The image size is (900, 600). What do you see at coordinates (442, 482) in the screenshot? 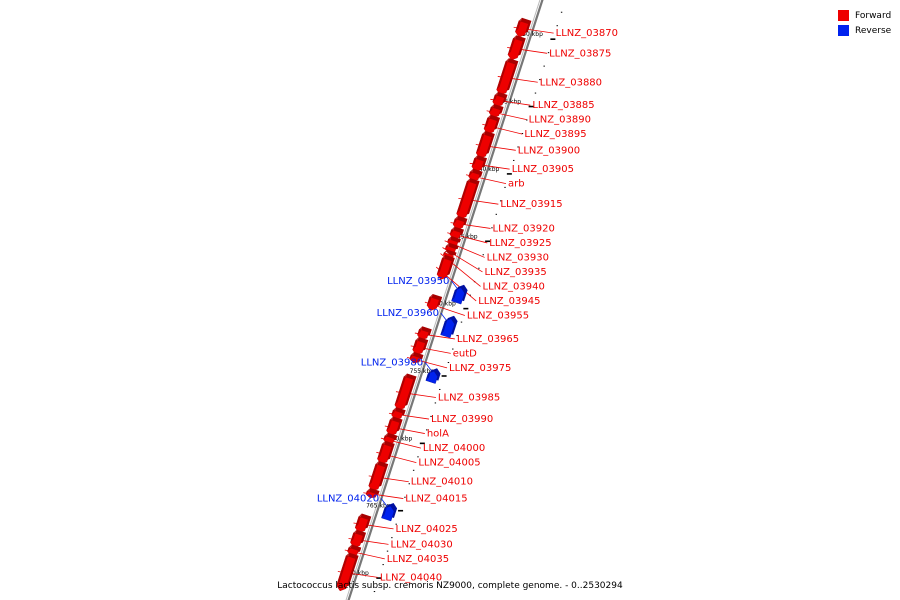
I see `gene-label: LLNZ_04010` at bounding box center [442, 482].